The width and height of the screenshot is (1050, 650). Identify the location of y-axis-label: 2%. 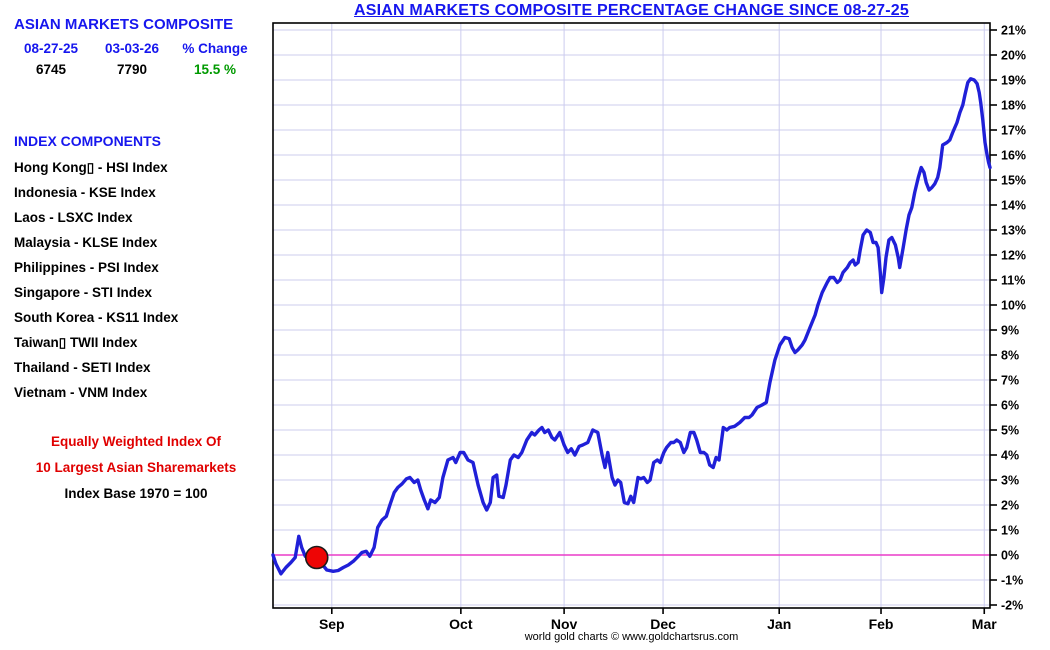
(1010, 506).